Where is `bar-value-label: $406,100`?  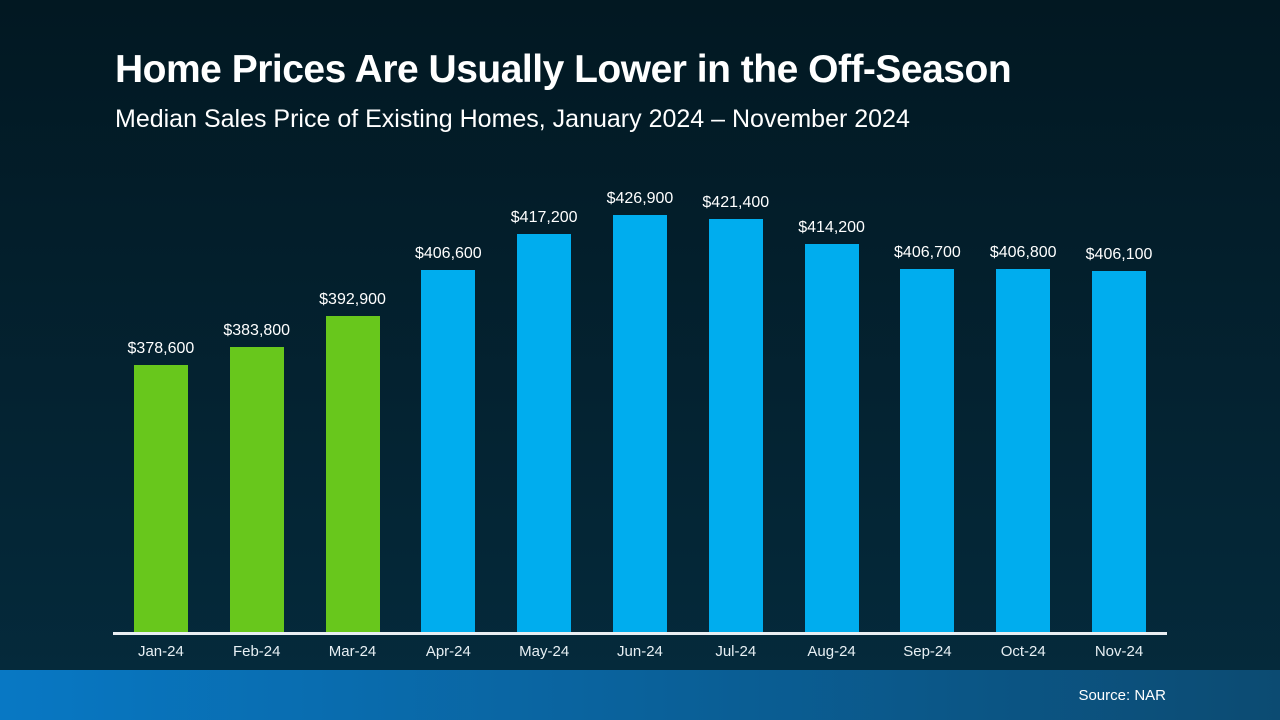 bar-value-label: $406,100 is located at coordinates (1119, 254).